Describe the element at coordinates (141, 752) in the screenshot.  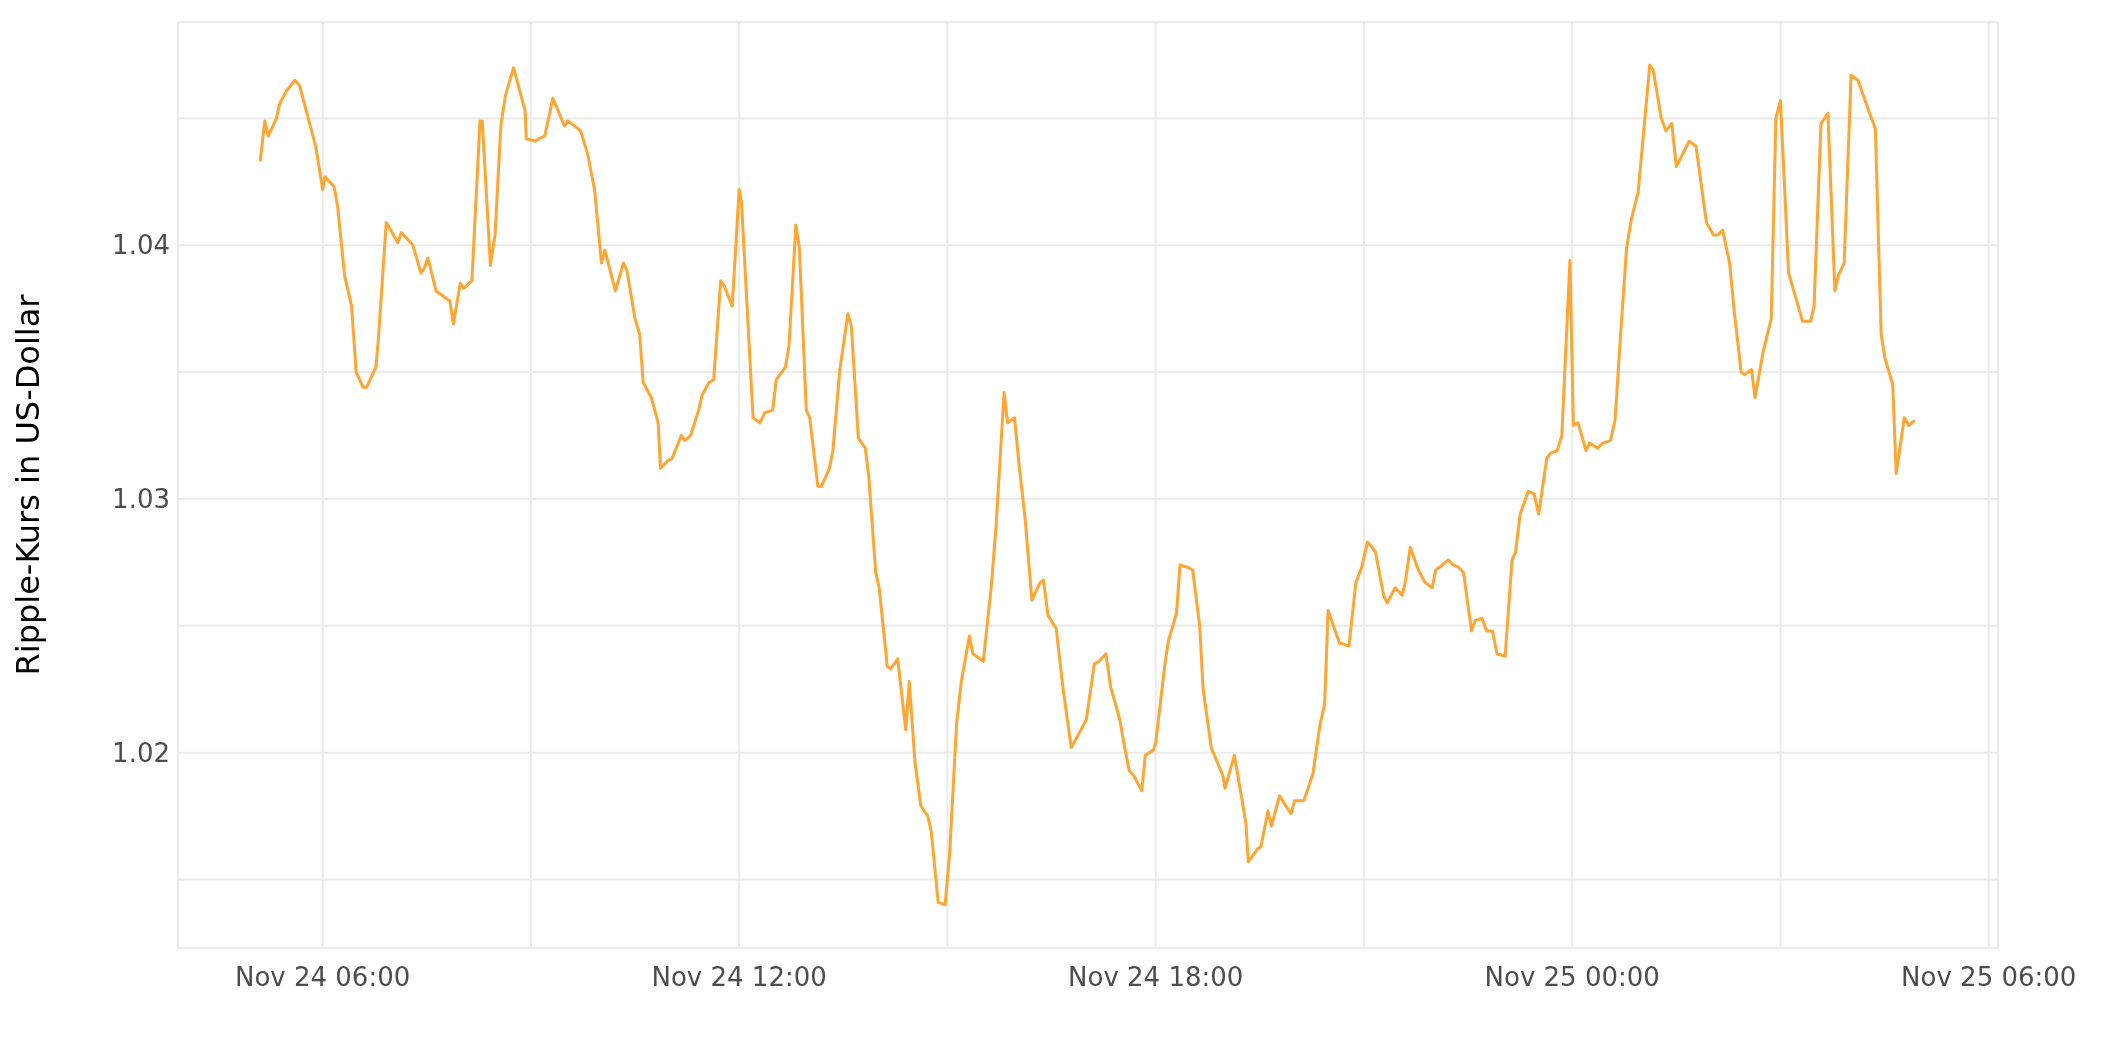
I see `y-tick-label: 1.02` at that location.